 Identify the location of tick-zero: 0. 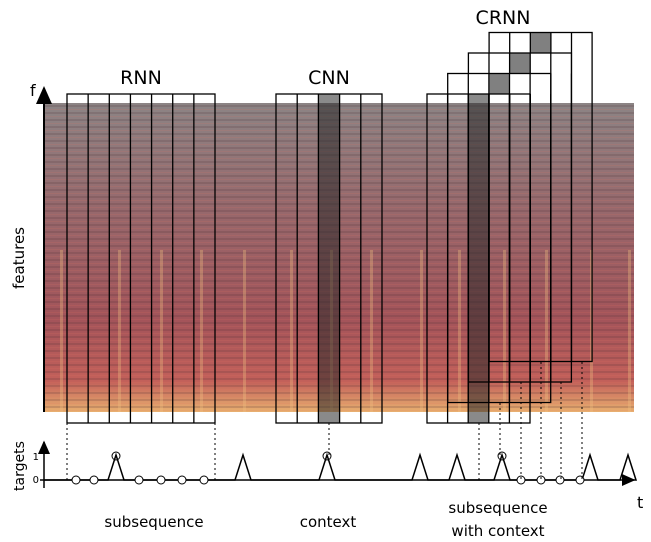
(36, 480).